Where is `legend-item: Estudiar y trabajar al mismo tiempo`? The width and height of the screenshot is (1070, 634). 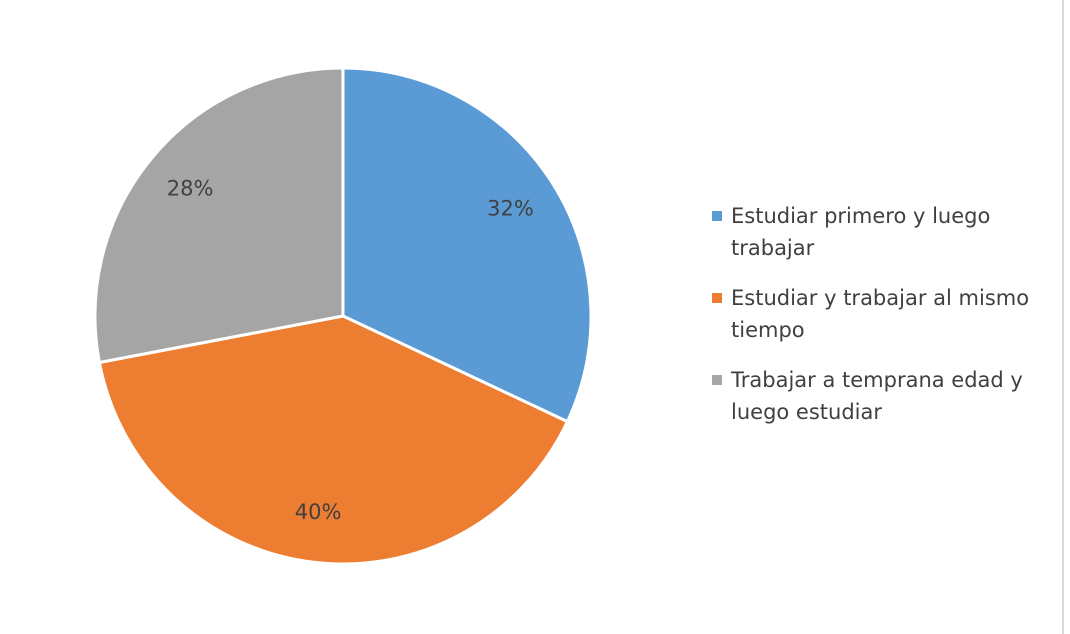
legend-item: Estudiar y trabajar al mismo tiempo is located at coordinates (877, 314).